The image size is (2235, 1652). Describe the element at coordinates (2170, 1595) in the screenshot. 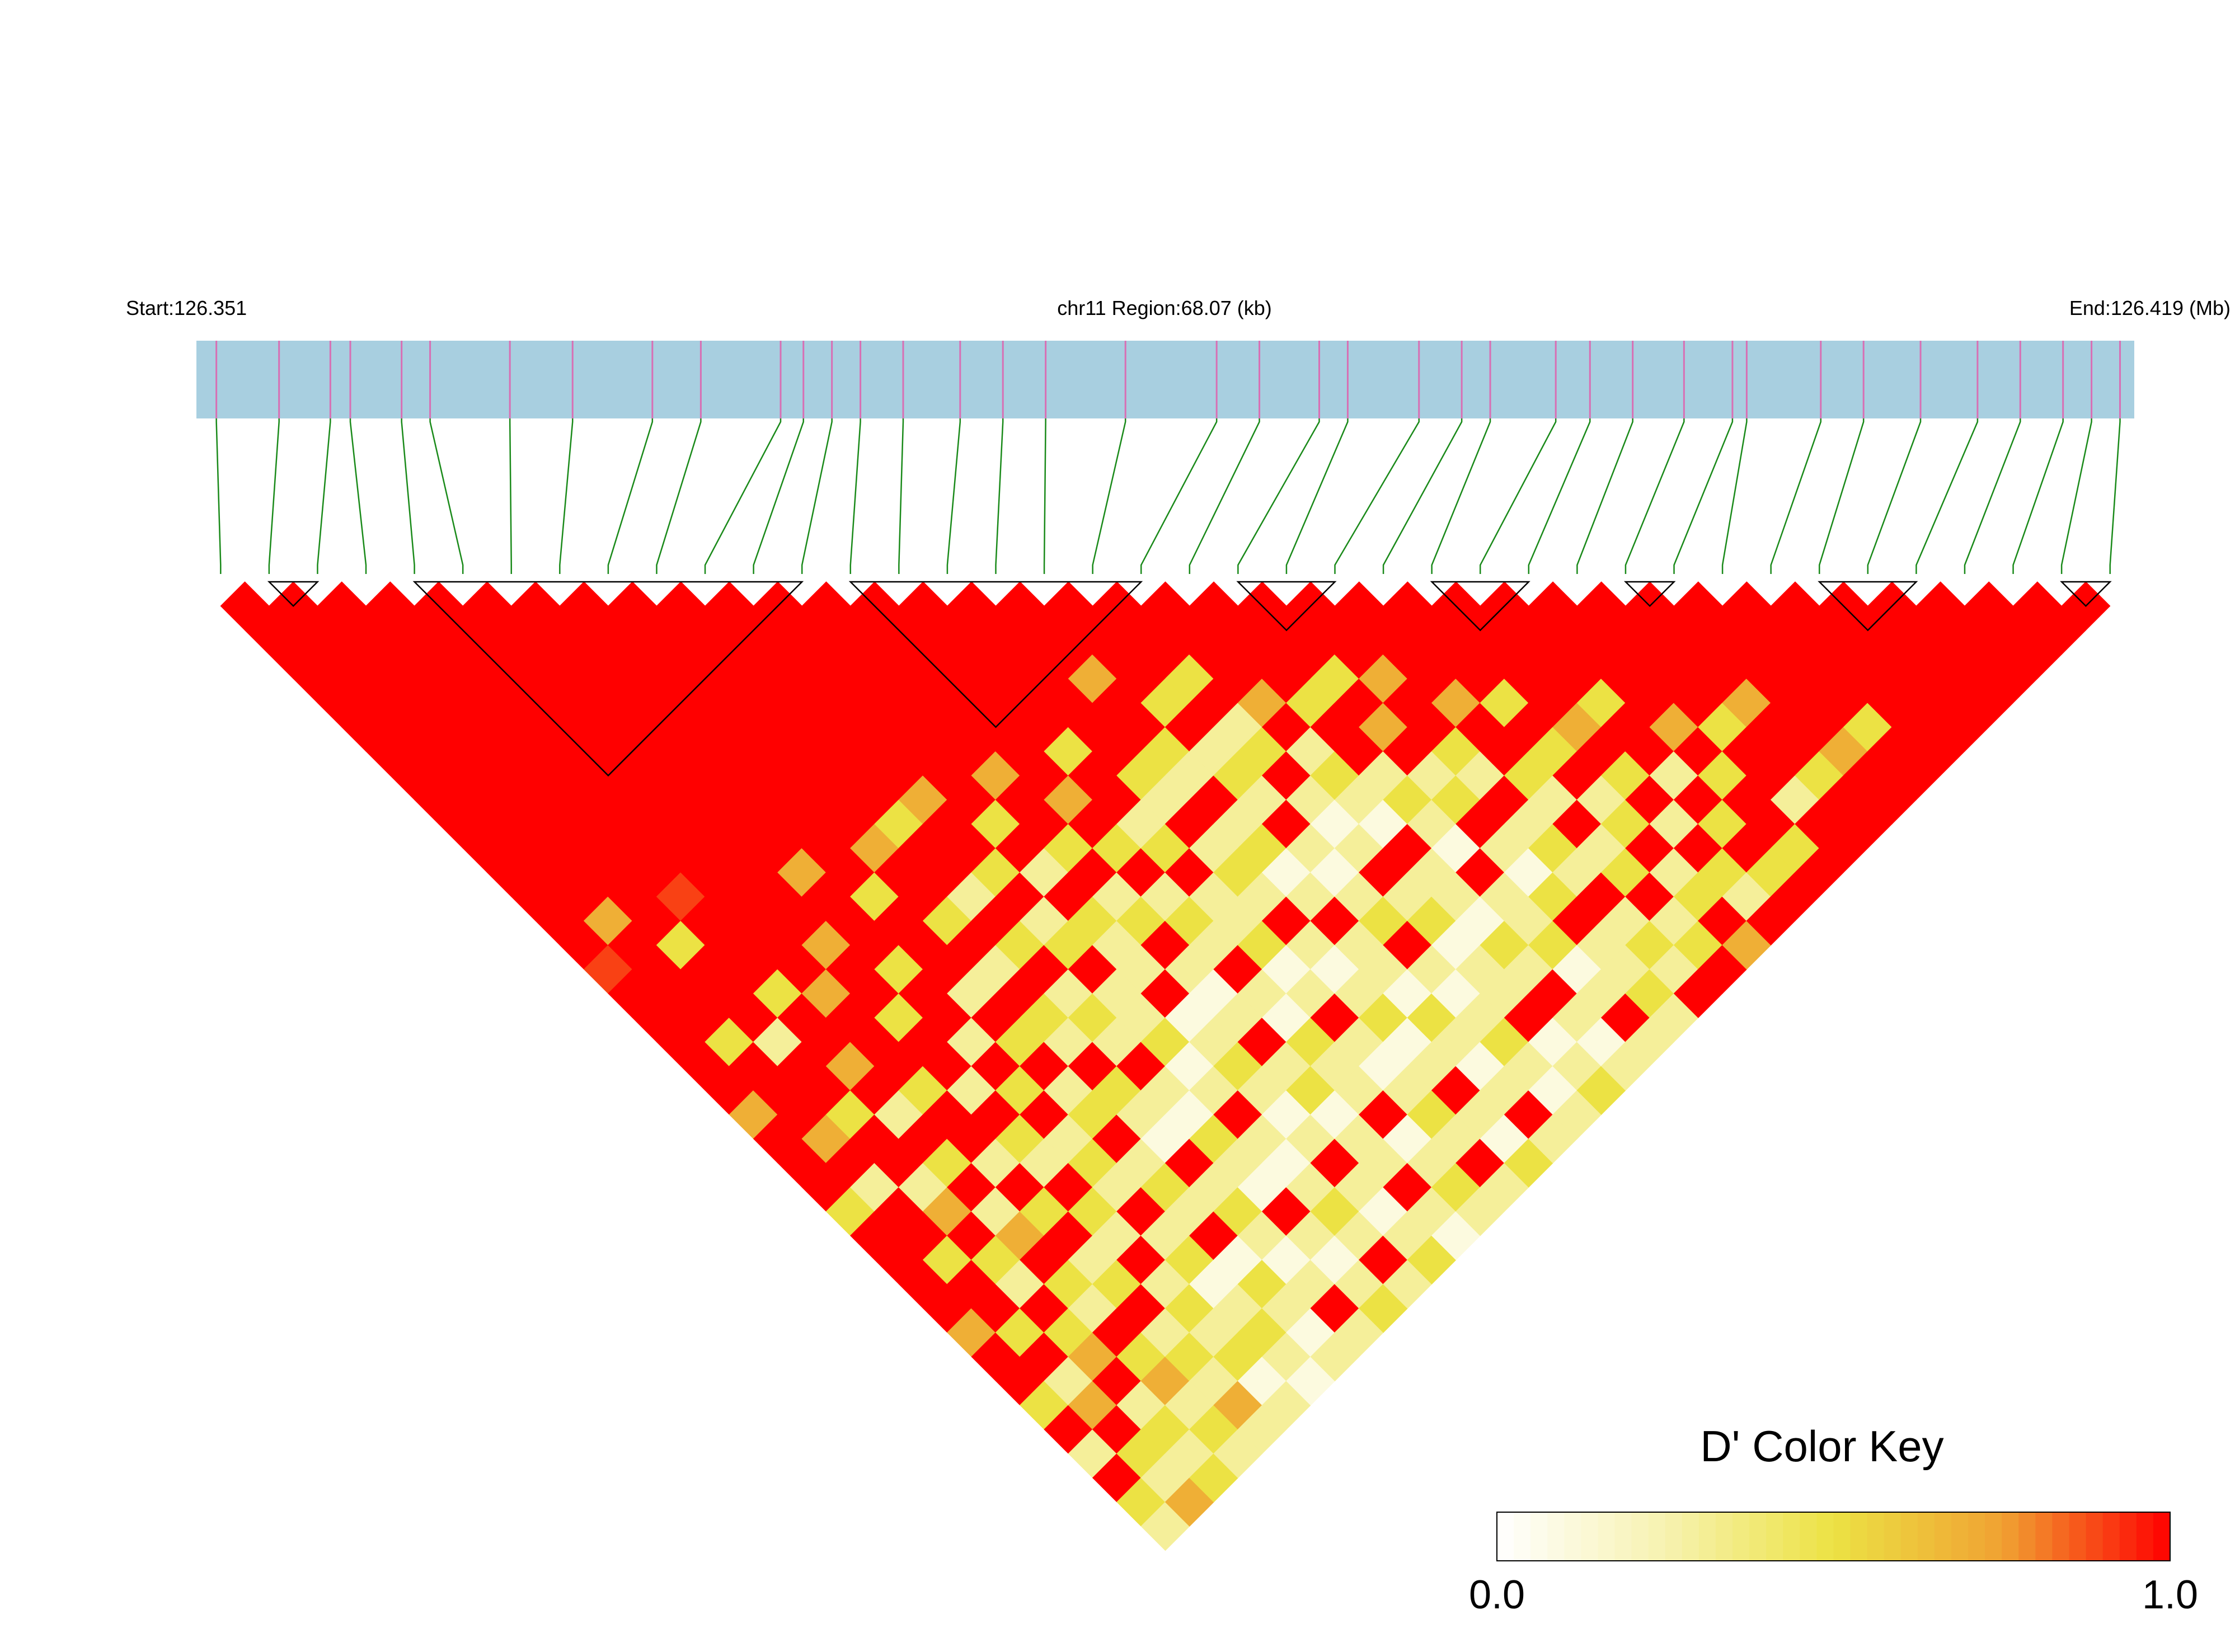

I see `color-key-tick-label: 1.0` at that location.